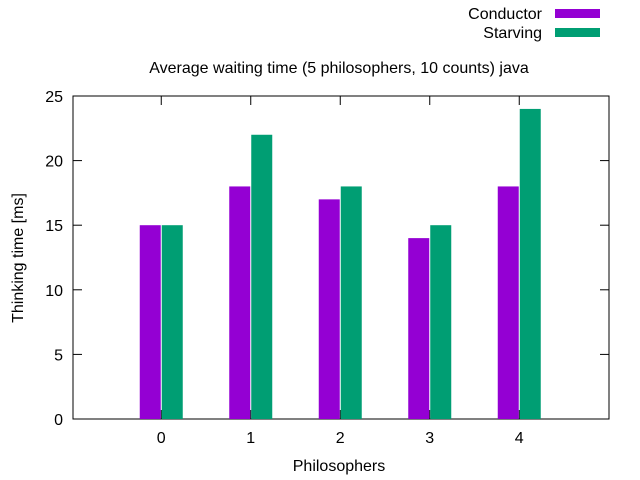 This screenshot has width=640, height=480. What do you see at coordinates (54, 291) in the screenshot?
I see `y-tick-label: 10` at bounding box center [54, 291].